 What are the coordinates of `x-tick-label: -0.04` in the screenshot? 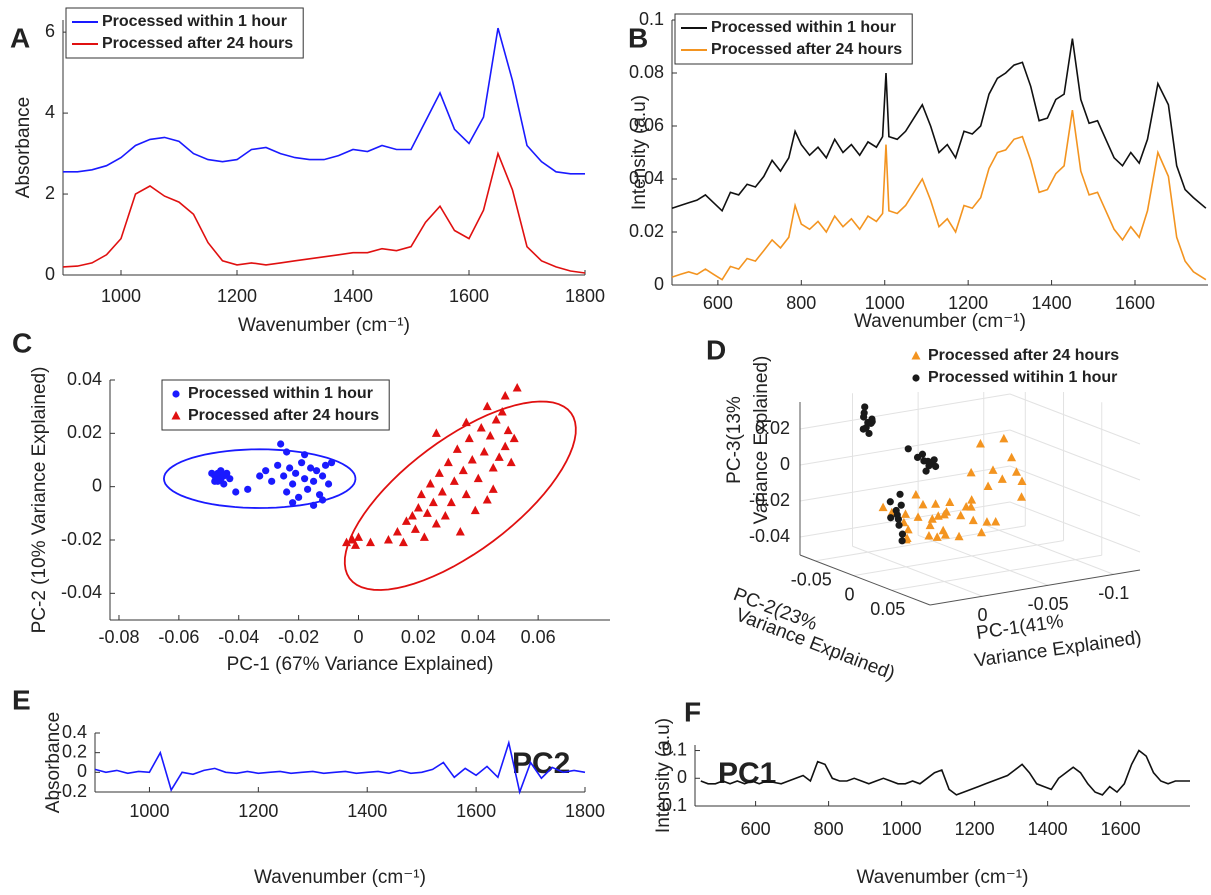 It's located at (238, 637).